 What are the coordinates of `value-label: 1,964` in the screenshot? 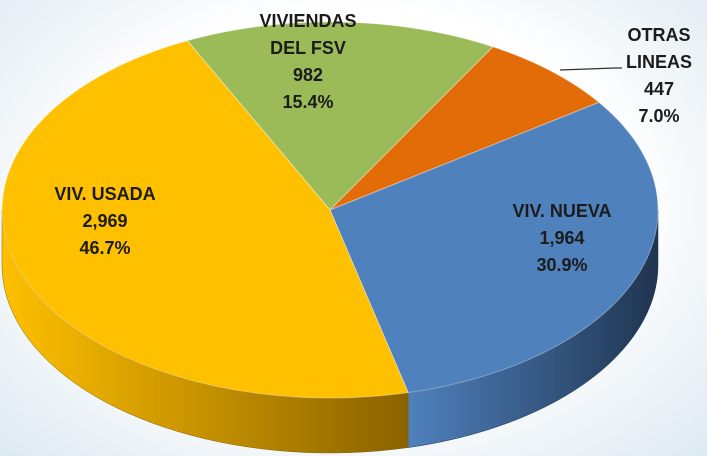 It's located at (562, 238).